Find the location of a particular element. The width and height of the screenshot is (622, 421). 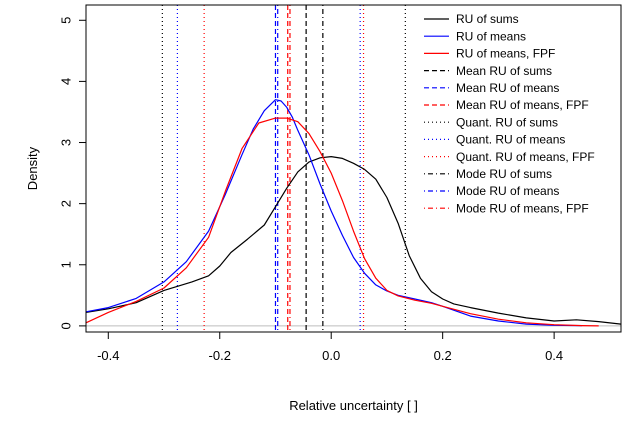

legend-label: RU of means, FPF is located at coordinates (505, 54).